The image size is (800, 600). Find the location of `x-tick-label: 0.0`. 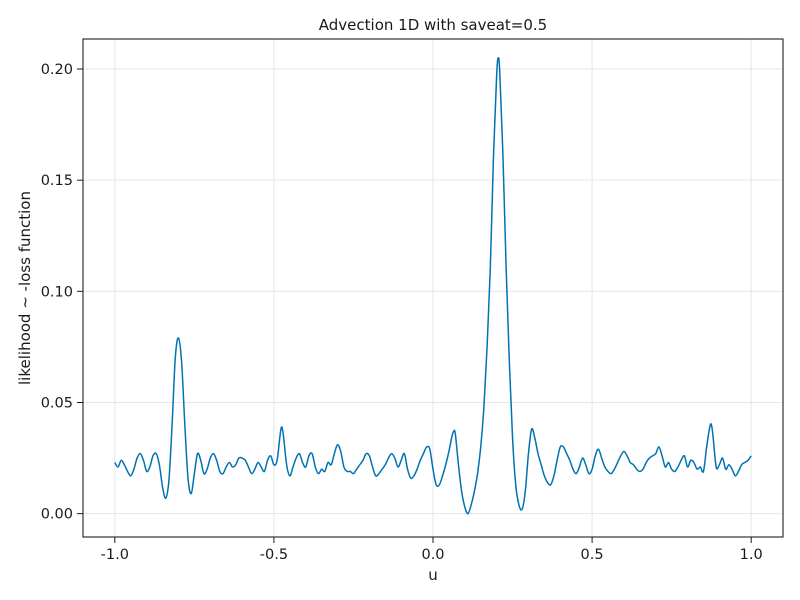

x-tick-label: 0.0 is located at coordinates (432, 555).